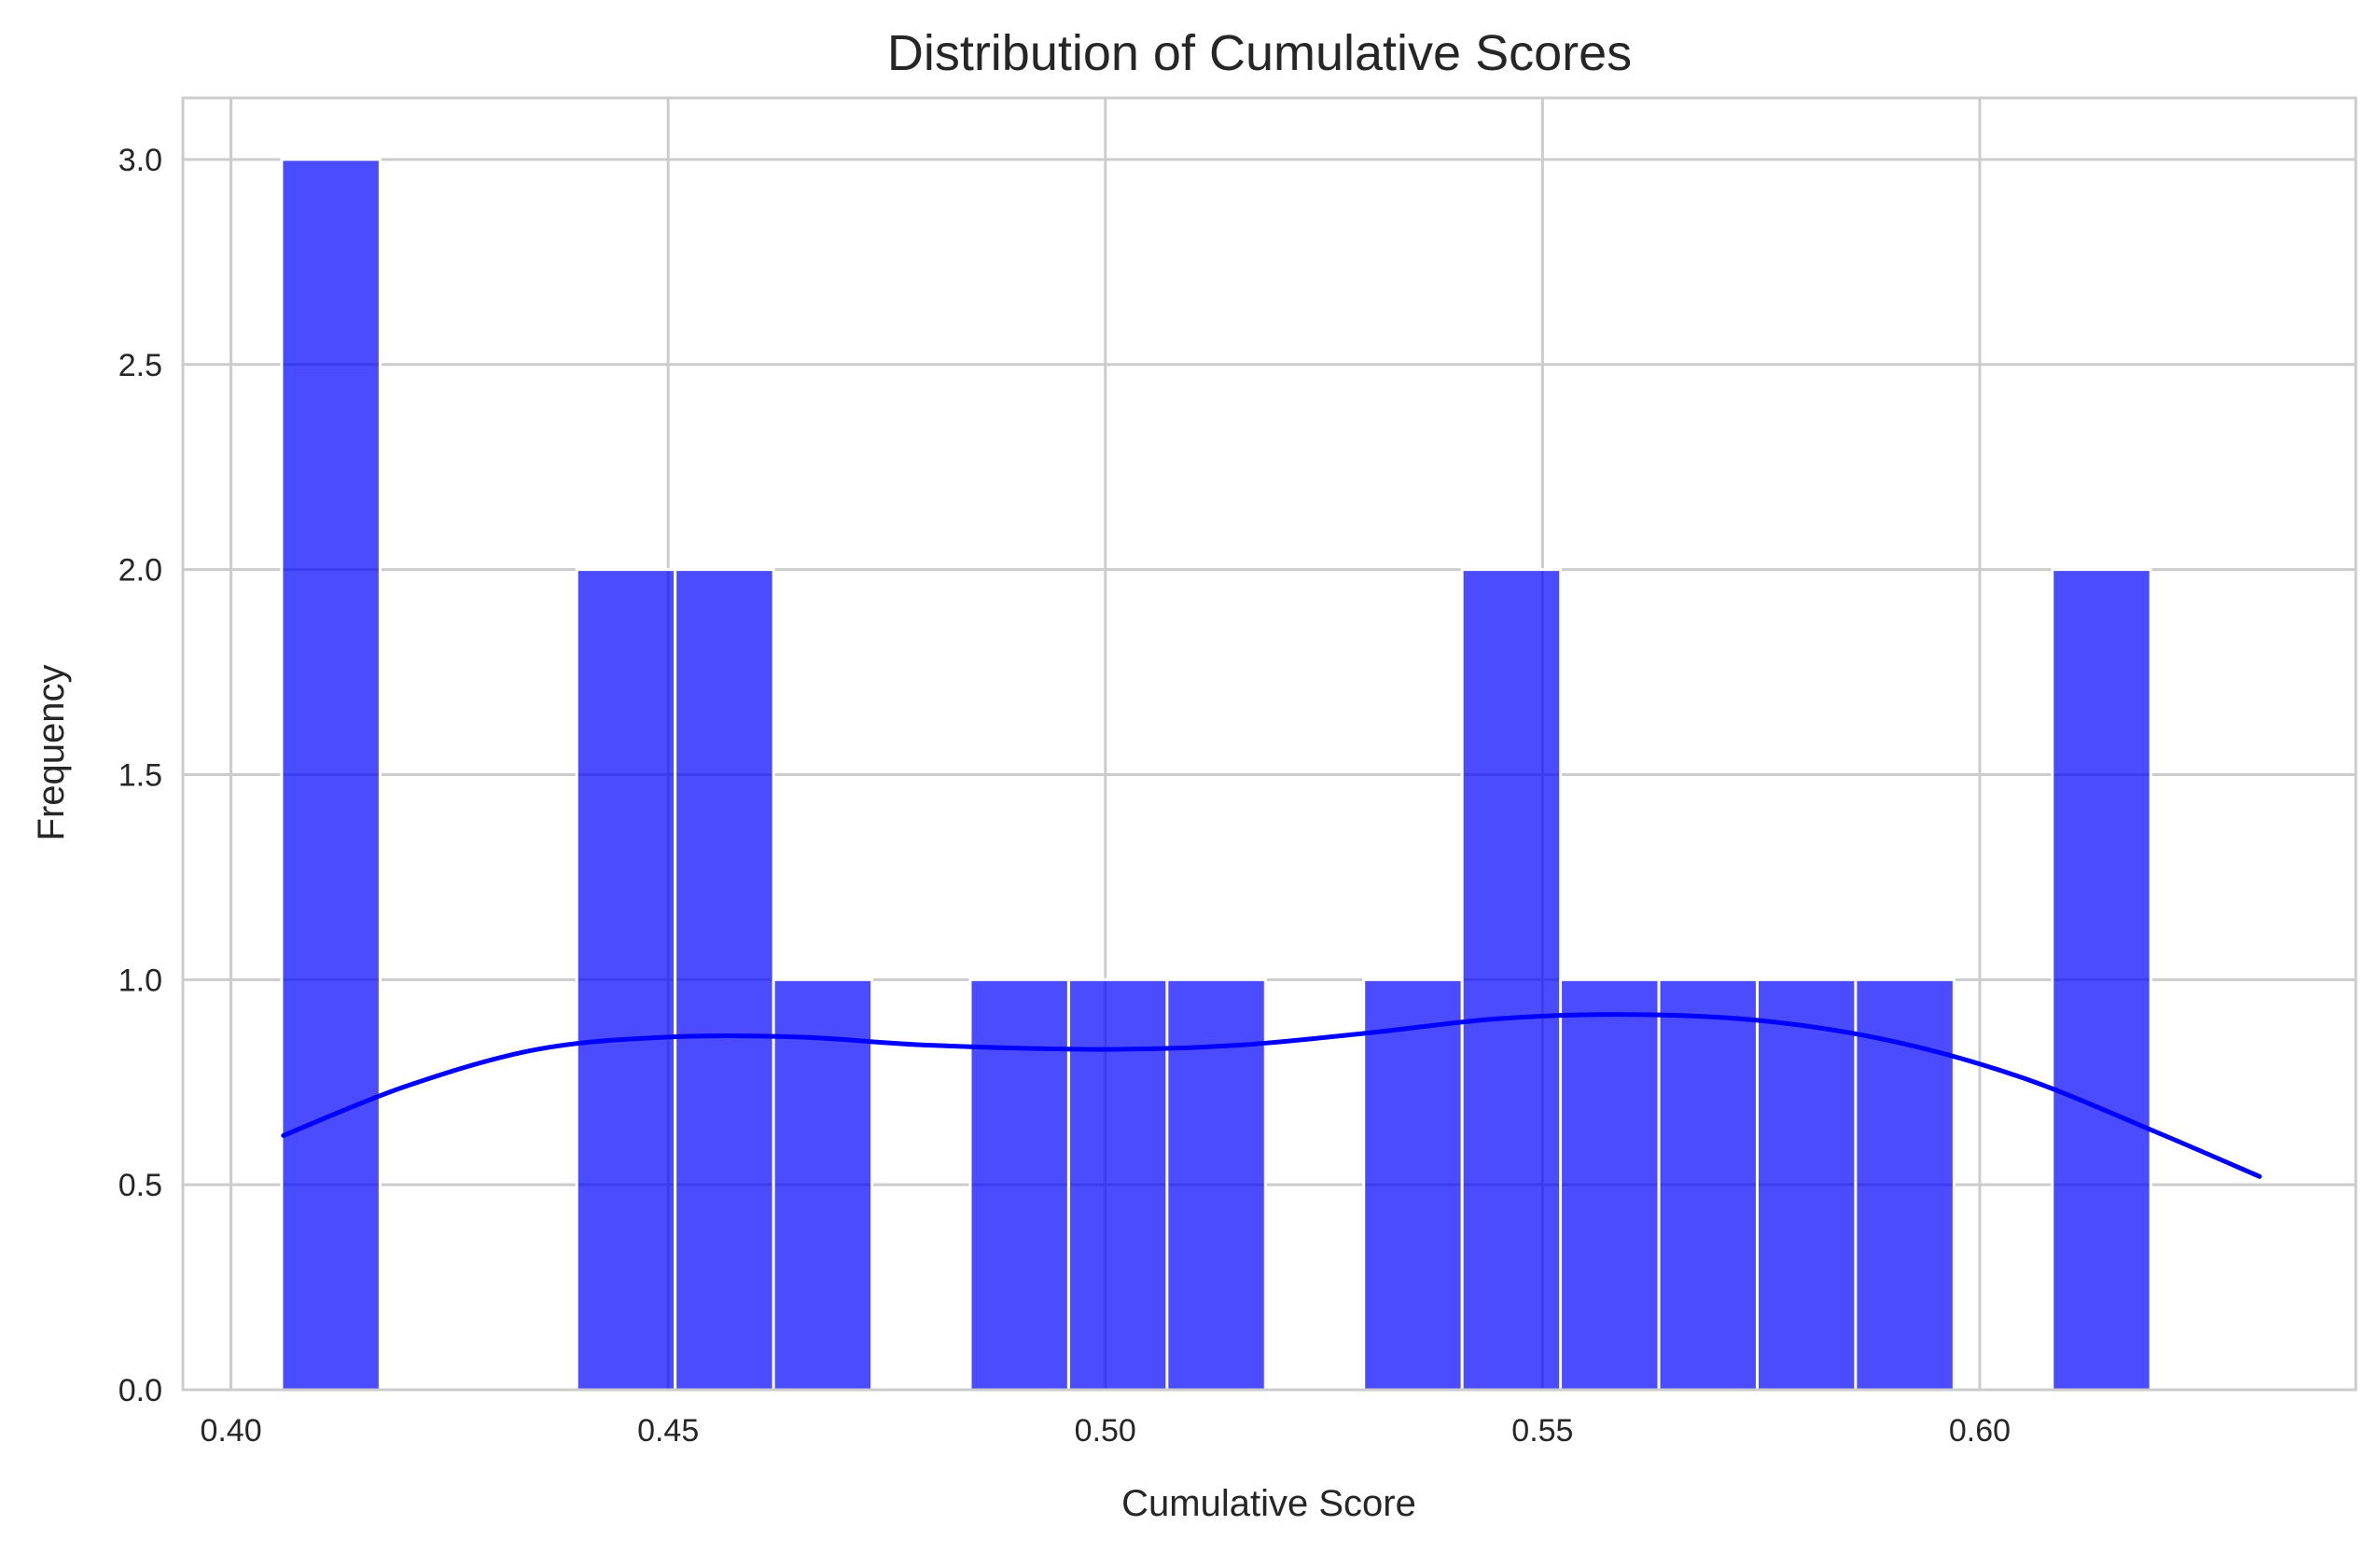 This screenshot has height=1553, width=2380. I want to click on y-tick-label: 0.5, so click(140, 1185).